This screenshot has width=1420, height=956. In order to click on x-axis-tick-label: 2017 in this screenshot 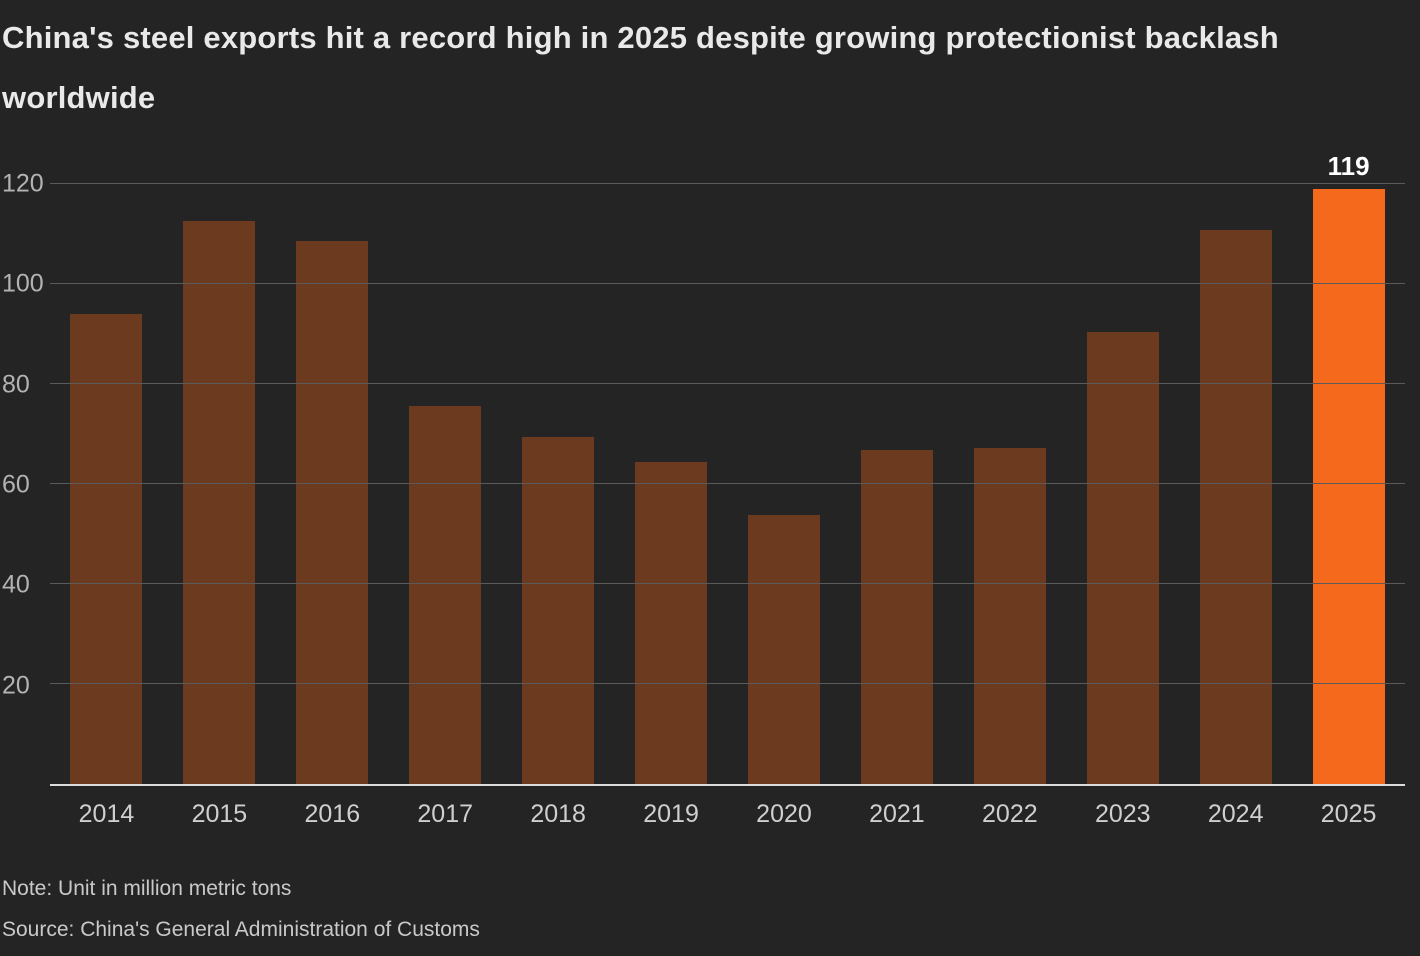, I will do `click(445, 813)`.